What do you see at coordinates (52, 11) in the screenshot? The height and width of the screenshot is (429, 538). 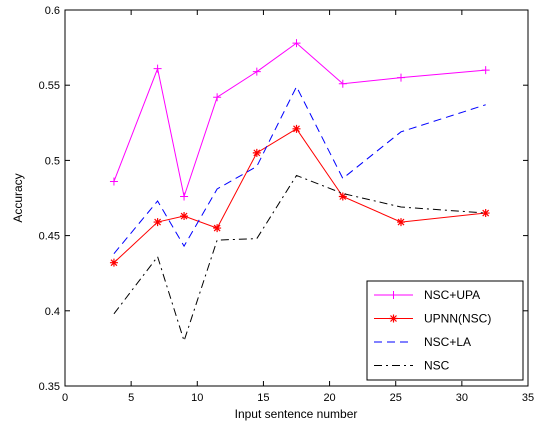 I see `y-tick-label: 0.6` at bounding box center [52, 11].